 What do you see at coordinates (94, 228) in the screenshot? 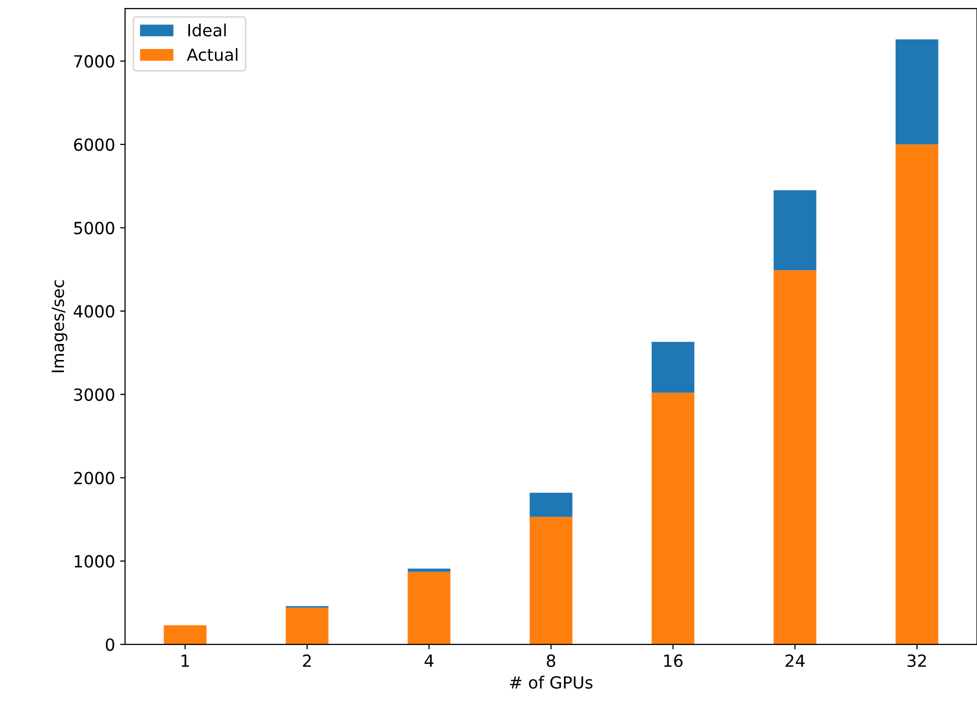
I see `y-tick-label: 5000` at bounding box center [94, 228].